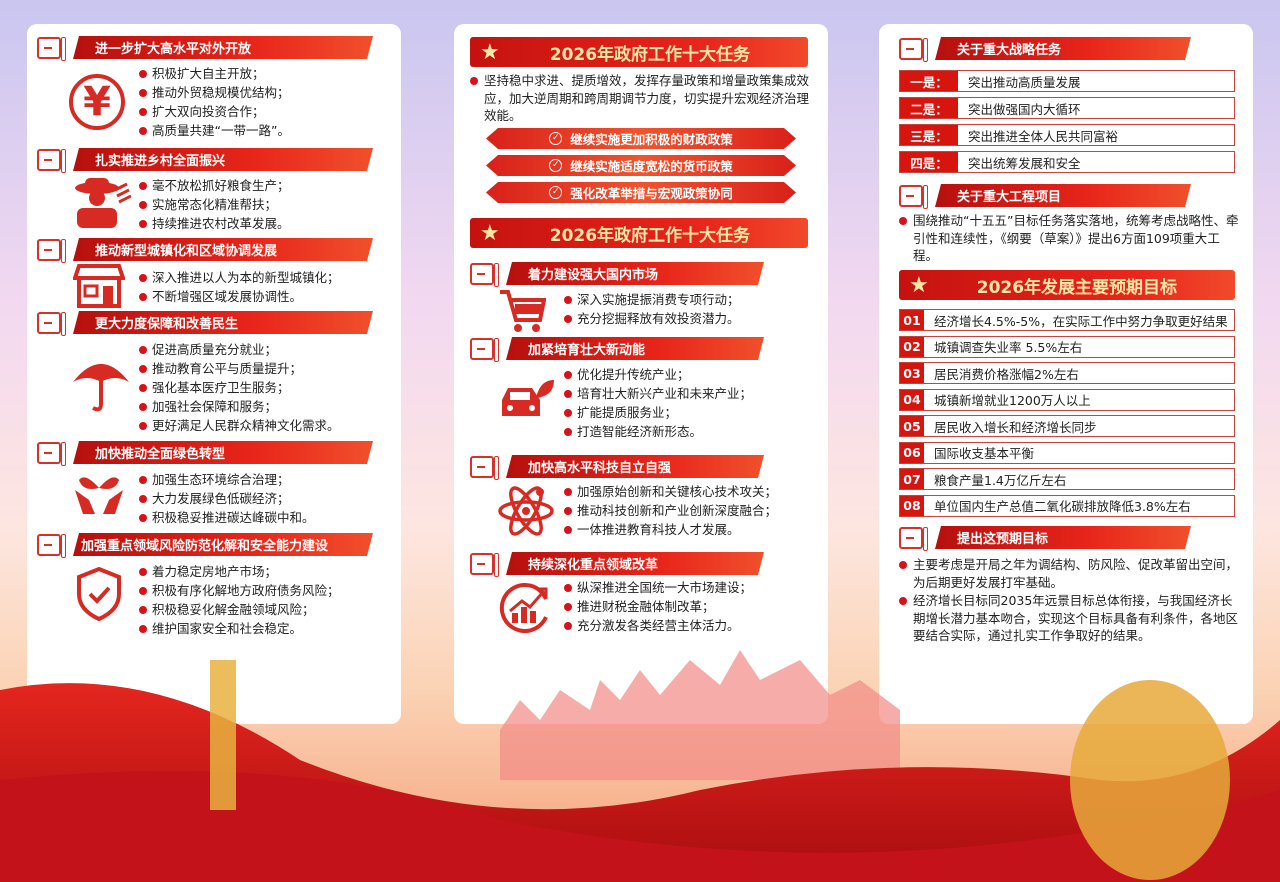 The width and height of the screenshot is (1280, 882). I want to click on strategic-row: 三是： 突出推进全体人民共同富裕, so click(1067, 135).